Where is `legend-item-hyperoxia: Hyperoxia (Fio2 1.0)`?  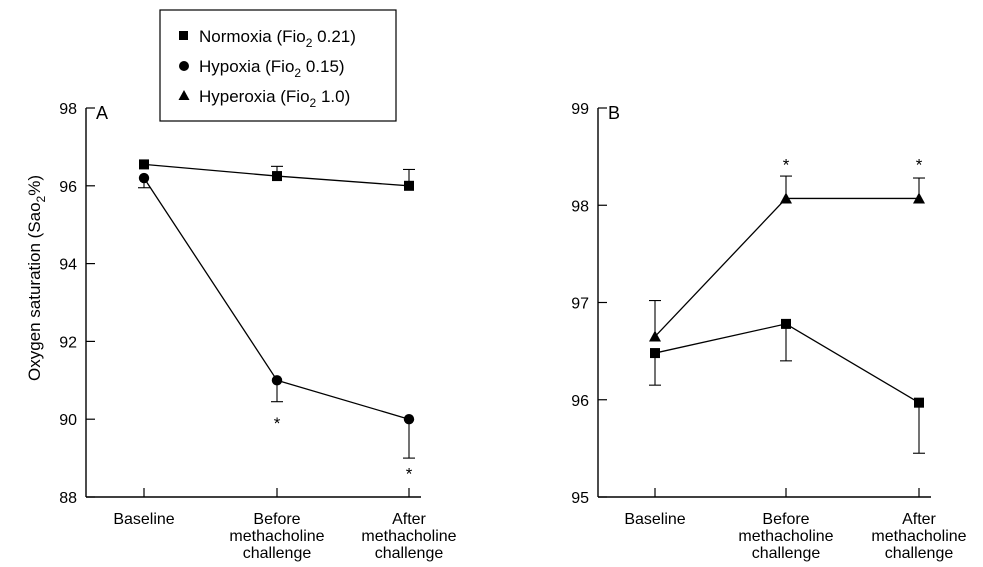 legend-item-hyperoxia: Hyperoxia (Fio2 1.0) is located at coordinates (264, 98).